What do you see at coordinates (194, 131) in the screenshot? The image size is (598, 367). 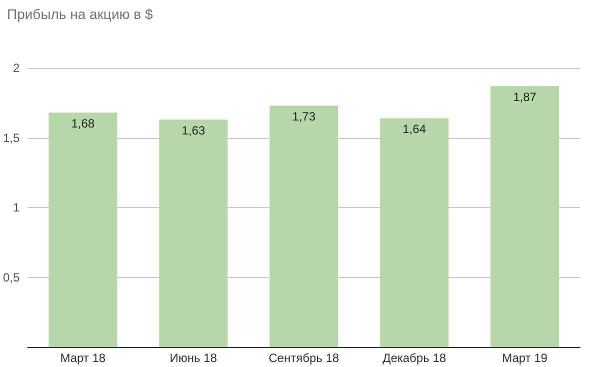 I see `data-label: 1,63` at bounding box center [194, 131].